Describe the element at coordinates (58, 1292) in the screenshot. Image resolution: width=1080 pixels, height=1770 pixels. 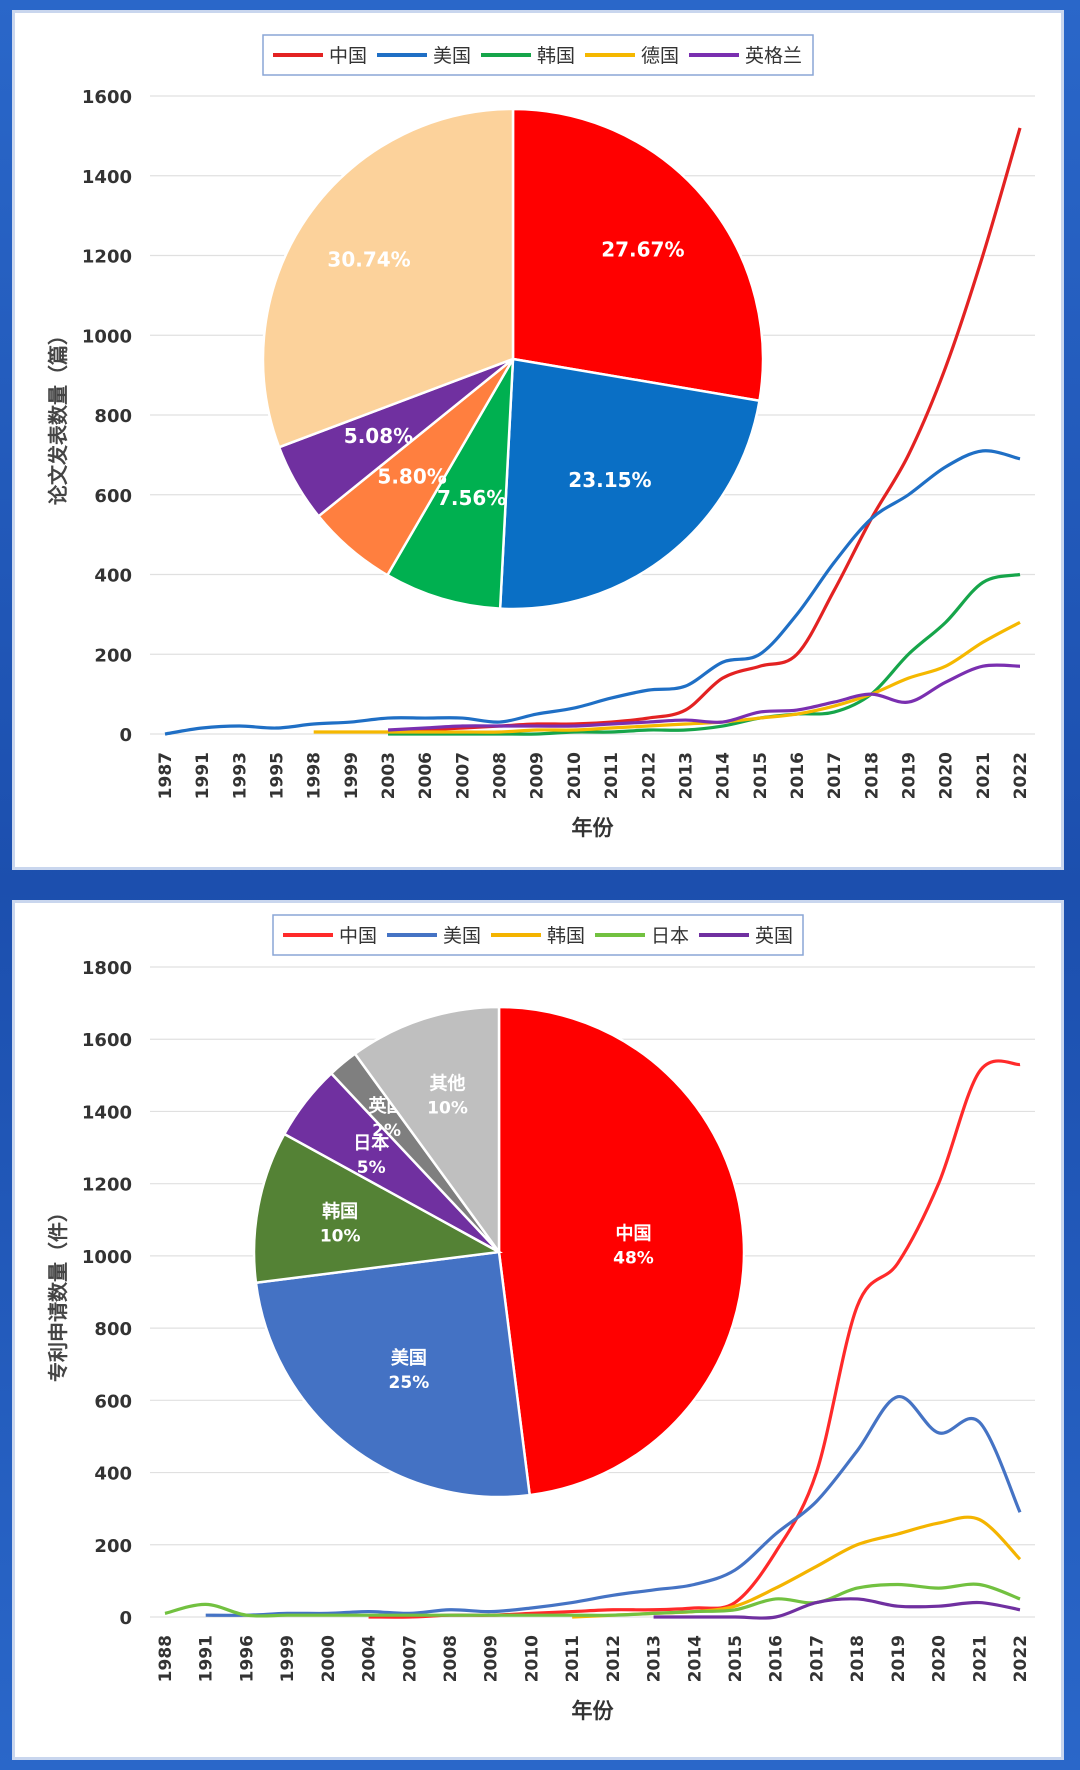
I see `y-axis-title: 专利申请数量（件）` at that location.